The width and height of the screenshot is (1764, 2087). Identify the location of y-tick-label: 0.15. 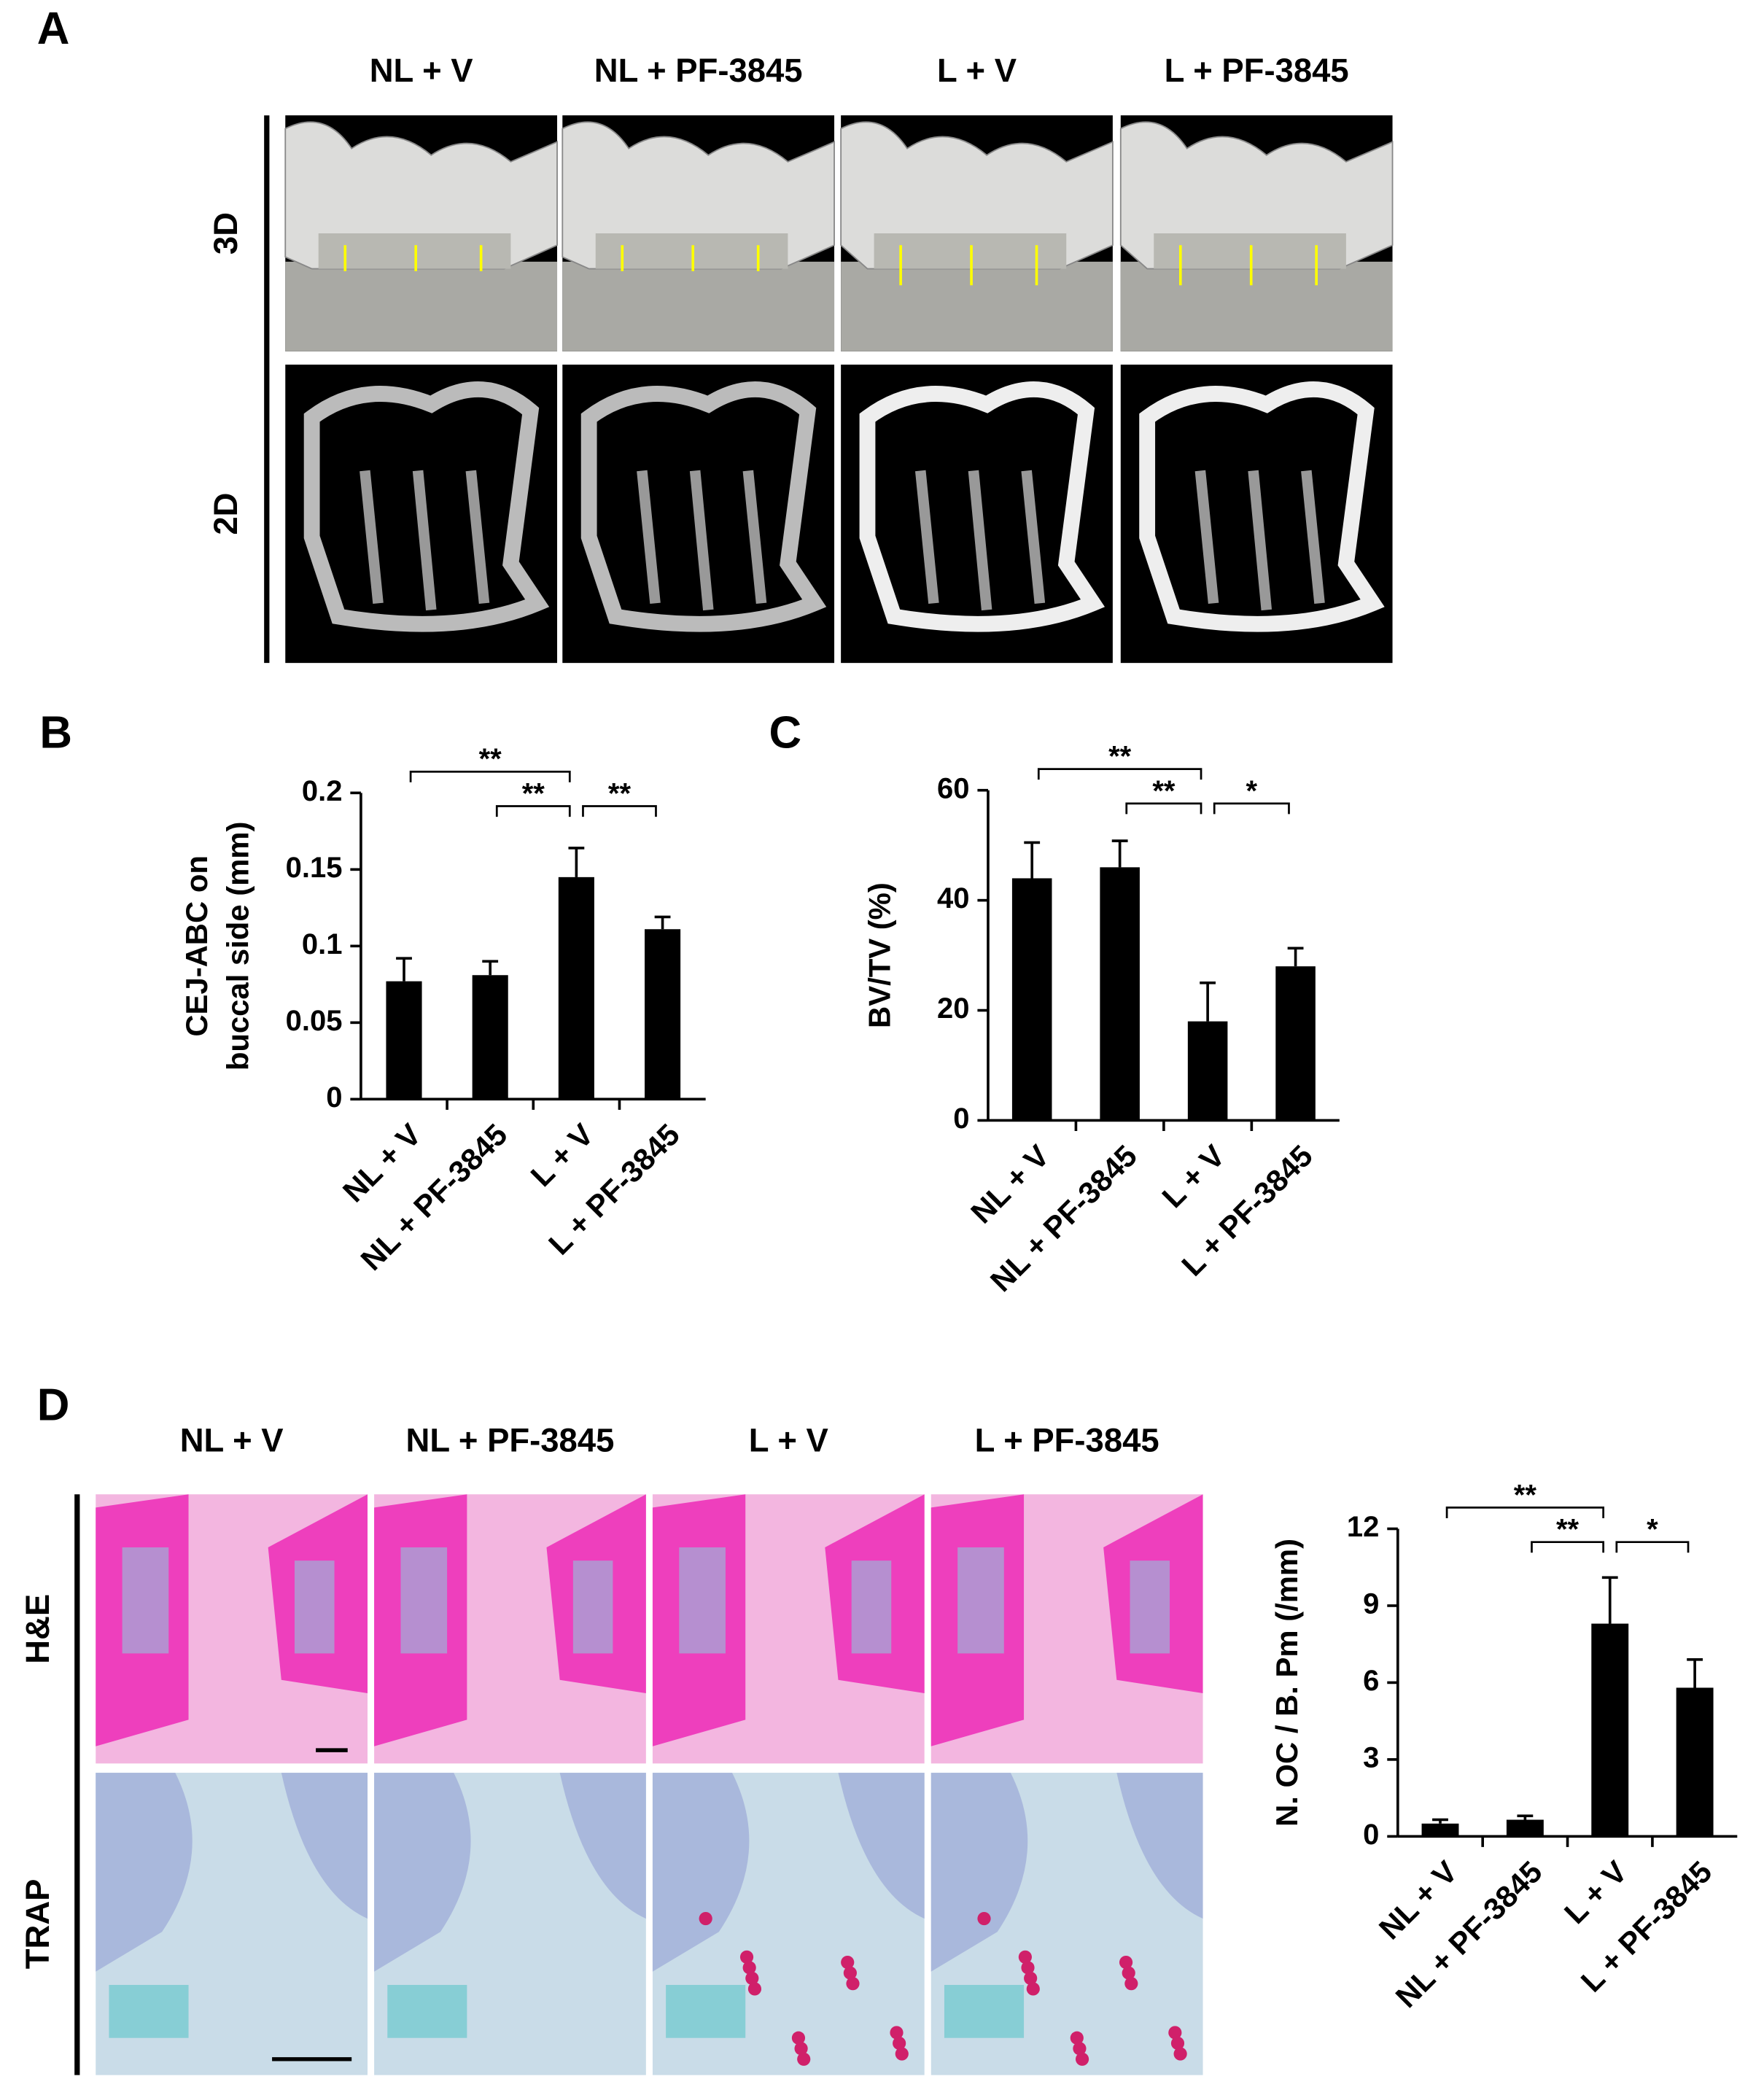
(314, 868).